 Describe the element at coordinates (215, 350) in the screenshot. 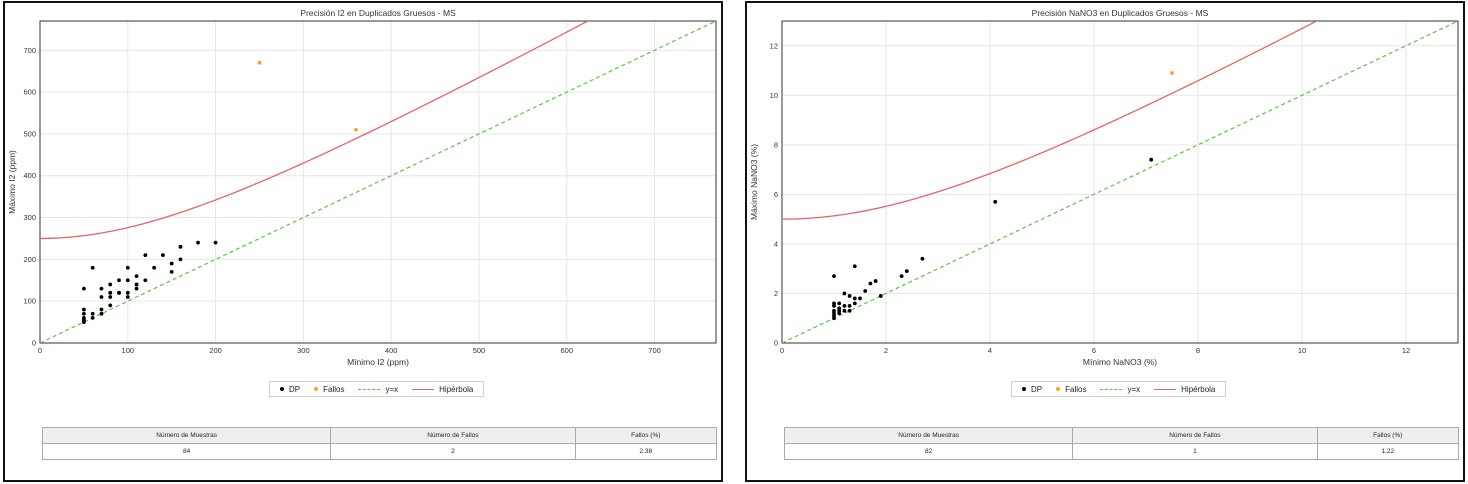

I see `x-tick-label: 200` at that location.